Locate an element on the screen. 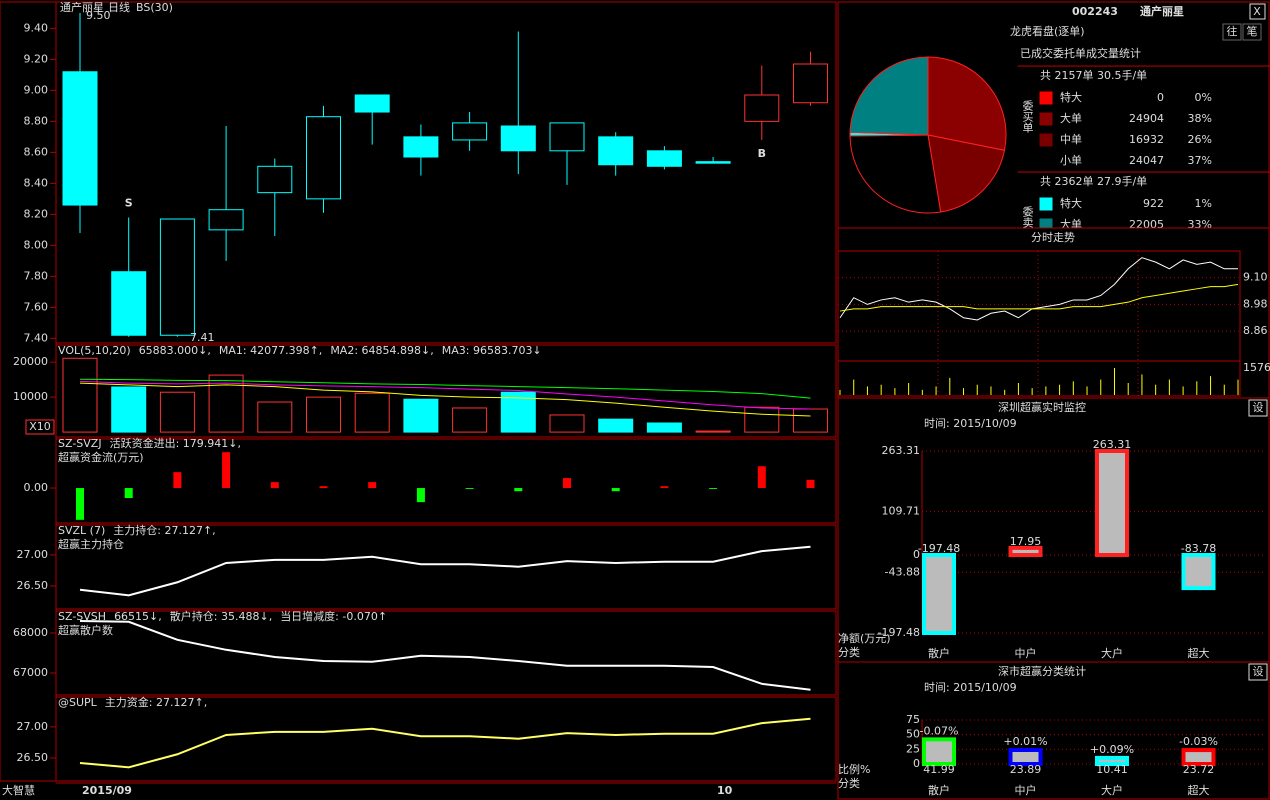 The image size is (1270, 800). row-count: 922 is located at coordinates (1153, 203).